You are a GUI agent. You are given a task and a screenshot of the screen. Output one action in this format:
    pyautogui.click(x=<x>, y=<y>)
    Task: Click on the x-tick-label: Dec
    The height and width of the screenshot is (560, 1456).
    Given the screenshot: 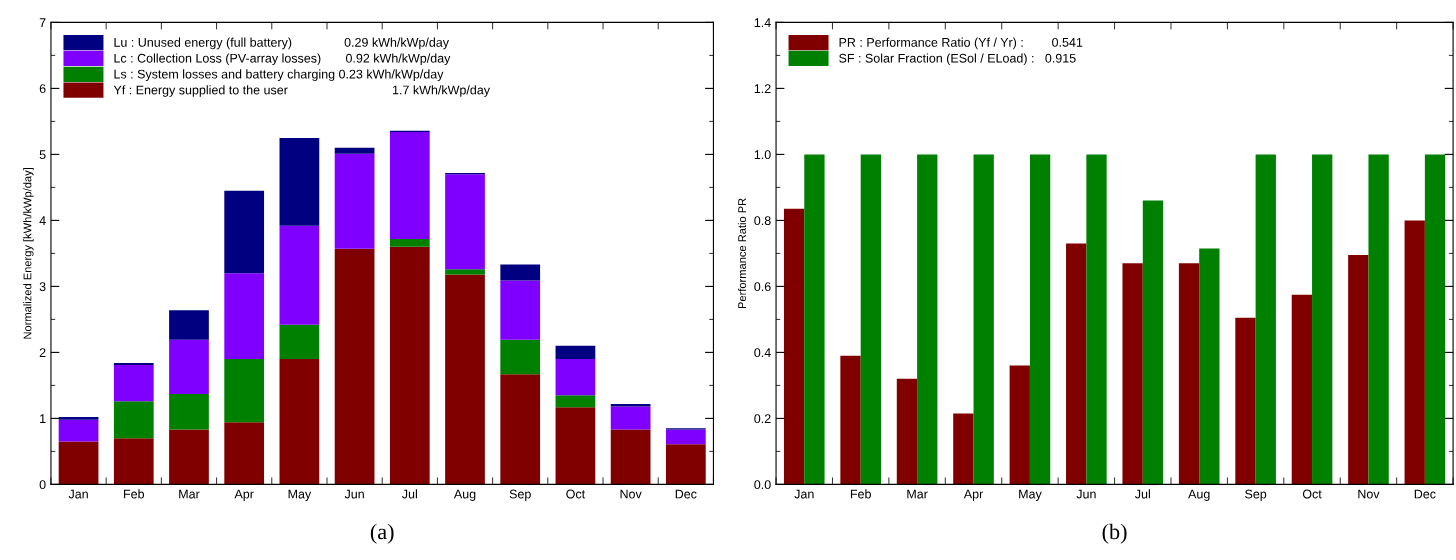 What is the action you would take?
    pyautogui.click(x=686, y=494)
    